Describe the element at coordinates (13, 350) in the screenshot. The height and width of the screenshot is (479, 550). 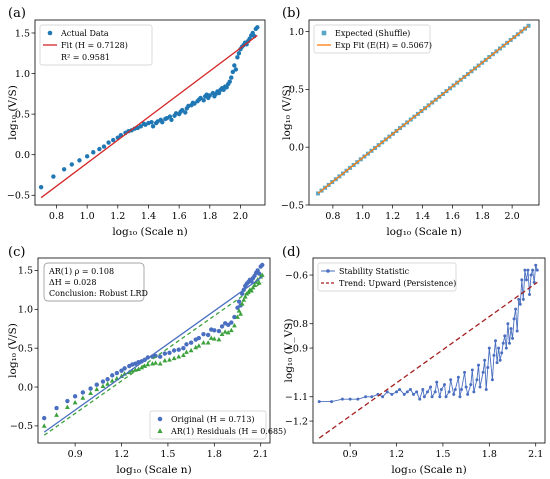
I see `y-axis-label: log₁₀ (V/S)` at that location.